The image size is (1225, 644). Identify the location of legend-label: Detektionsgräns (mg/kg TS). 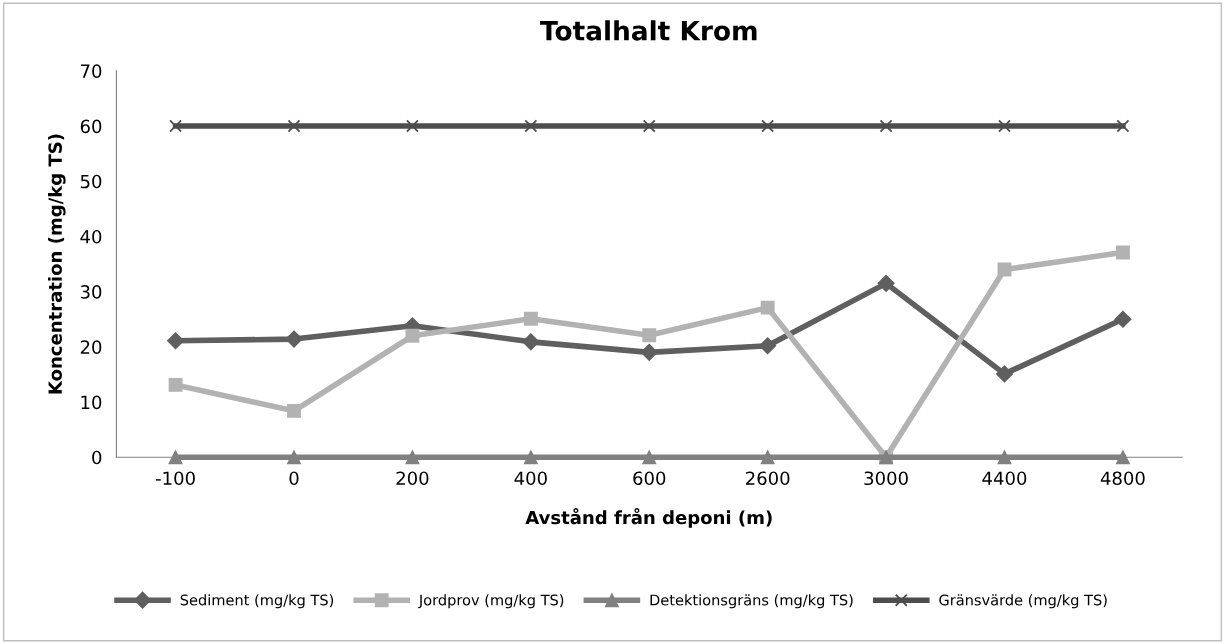
(751, 601).